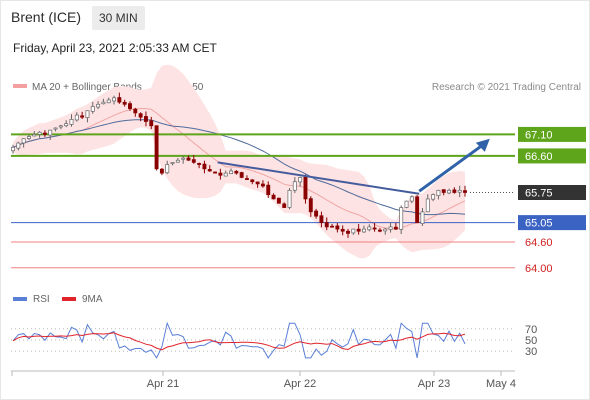 The image size is (590, 400). I want to click on price-label-64.60: 64.60, so click(539, 243).